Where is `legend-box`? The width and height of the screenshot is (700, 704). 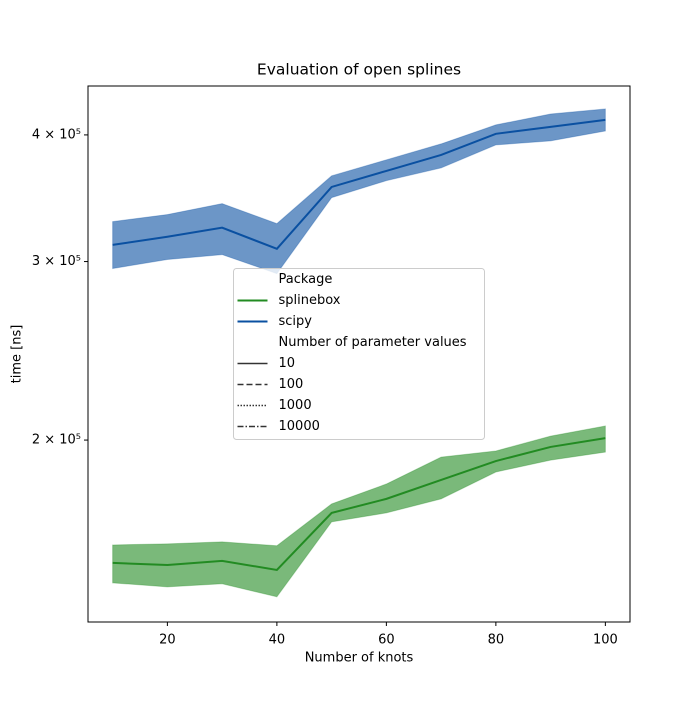 legend-box is located at coordinates (359, 354).